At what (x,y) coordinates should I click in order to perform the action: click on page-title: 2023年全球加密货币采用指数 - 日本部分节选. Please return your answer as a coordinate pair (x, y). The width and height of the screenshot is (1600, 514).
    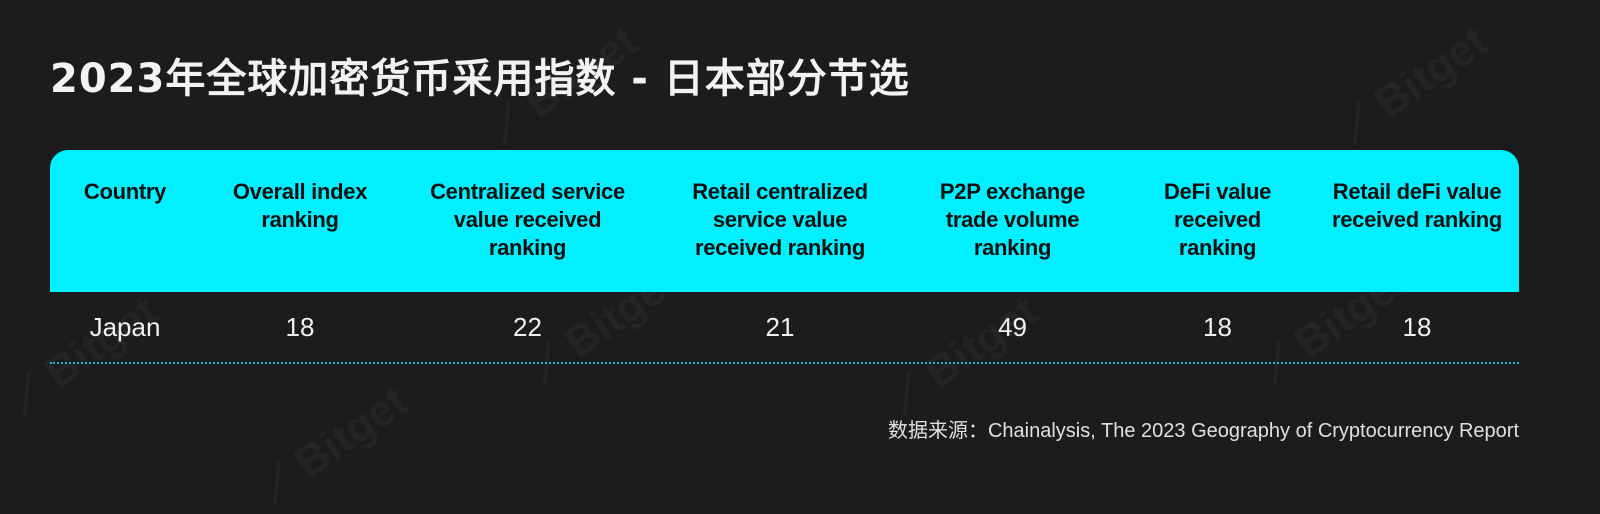
    Looking at the image, I should click on (480, 79).